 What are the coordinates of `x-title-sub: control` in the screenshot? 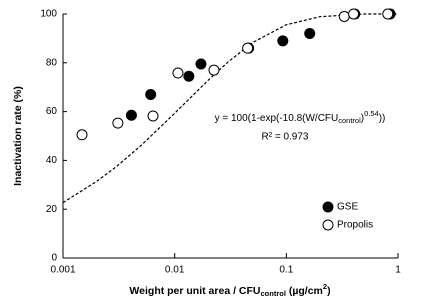 It's located at (273, 293).